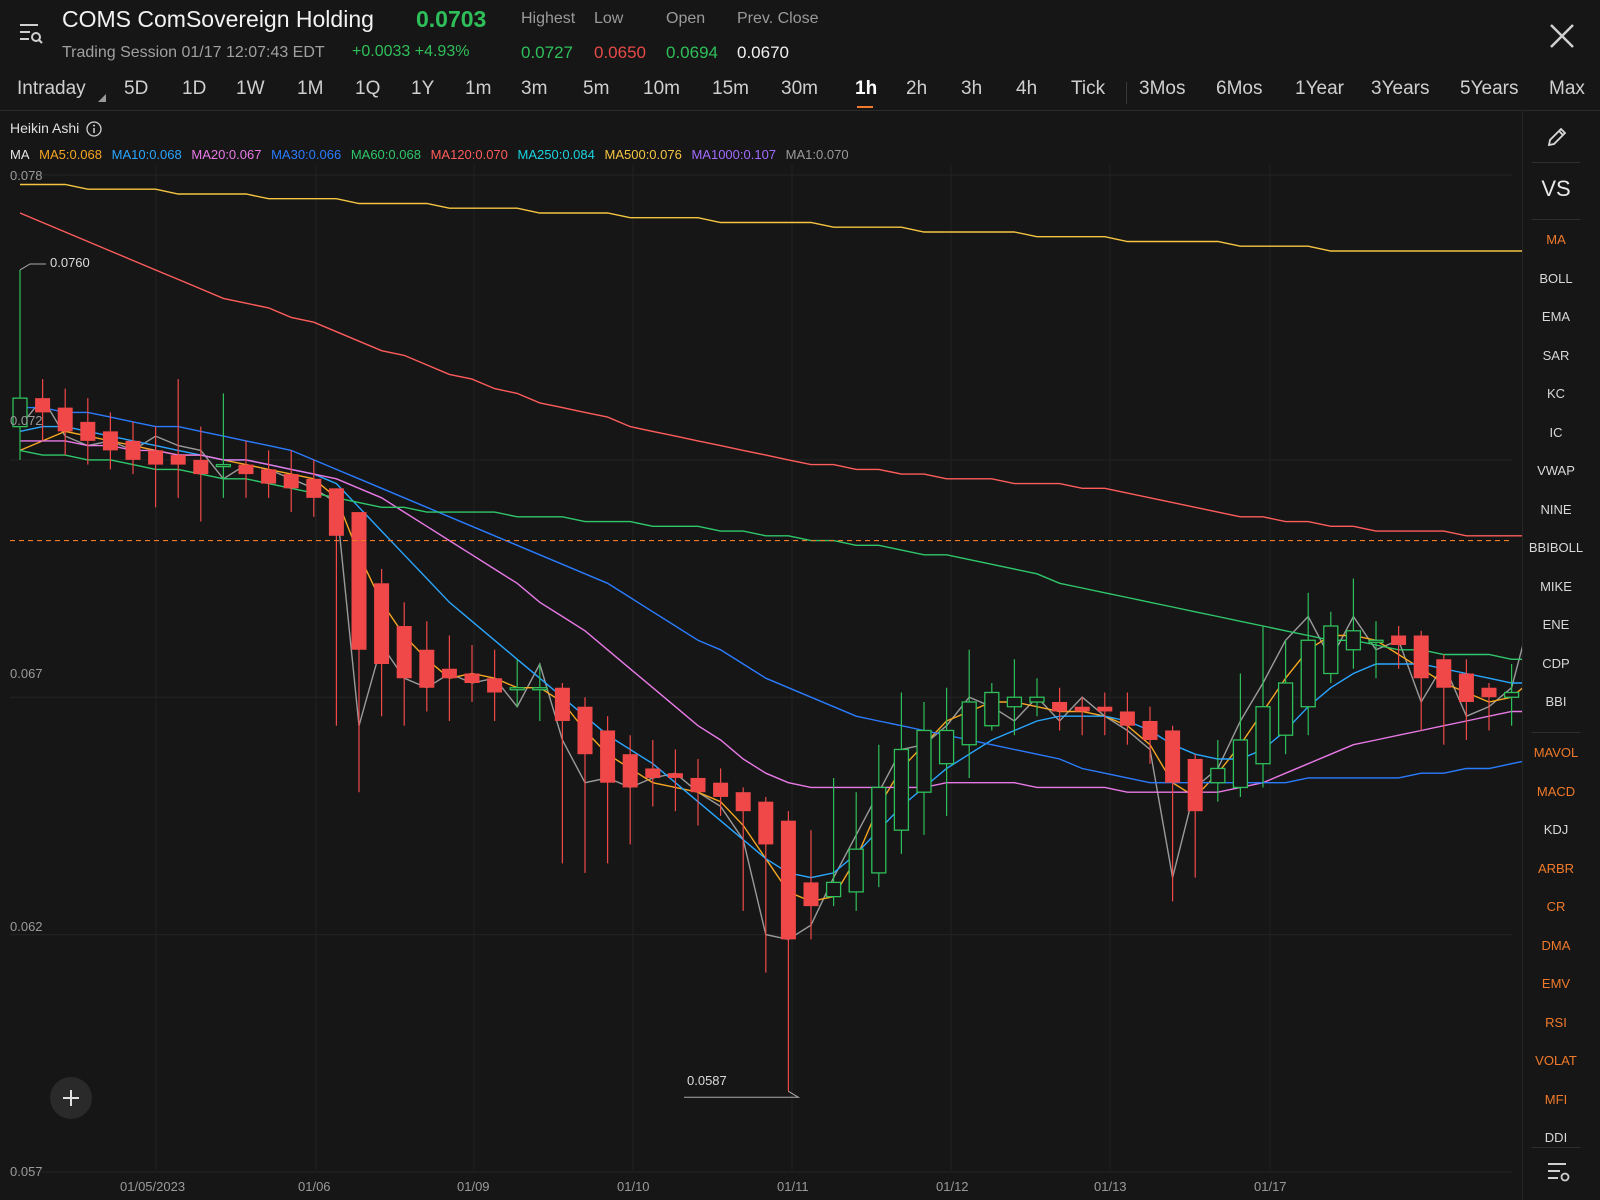 This screenshot has height=1200, width=1600. Describe the element at coordinates (596, 88) in the screenshot. I see `tab-5min: 5m` at that location.